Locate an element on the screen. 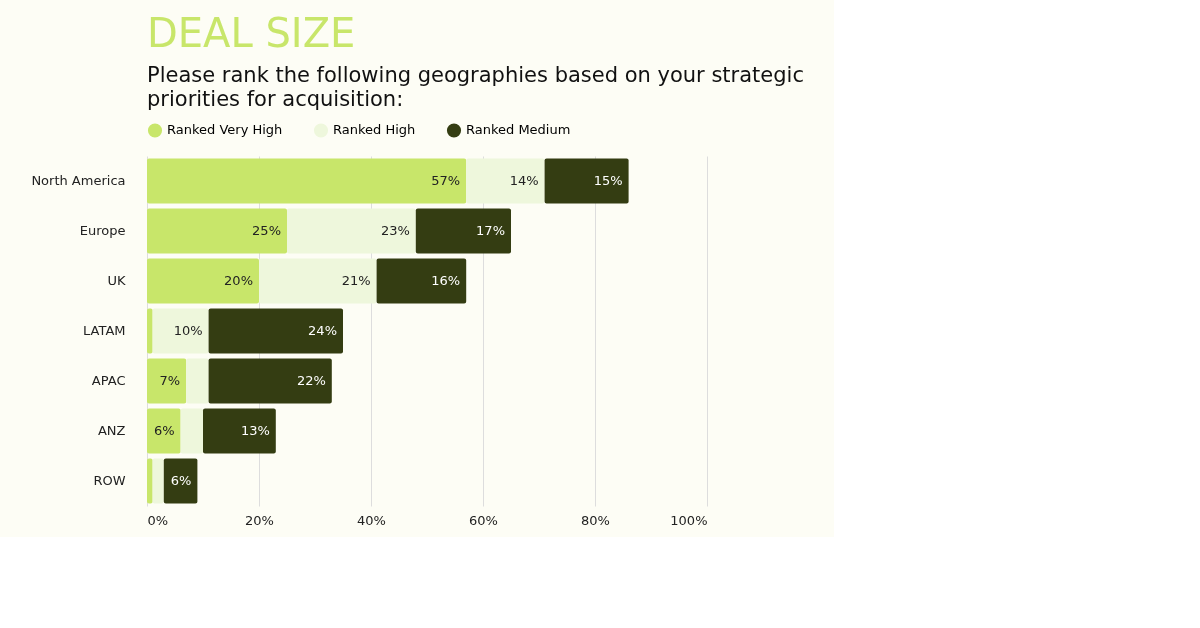  data-label: 24% is located at coordinates (322, 330).